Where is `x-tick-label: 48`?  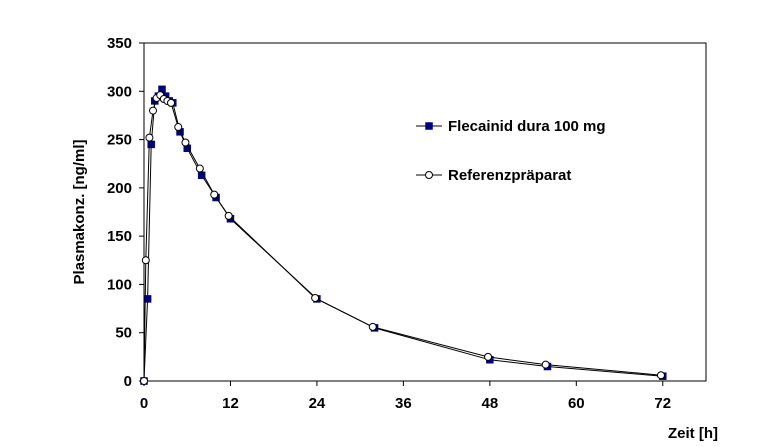
x-tick-label: 48 is located at coordinates (490, 403).